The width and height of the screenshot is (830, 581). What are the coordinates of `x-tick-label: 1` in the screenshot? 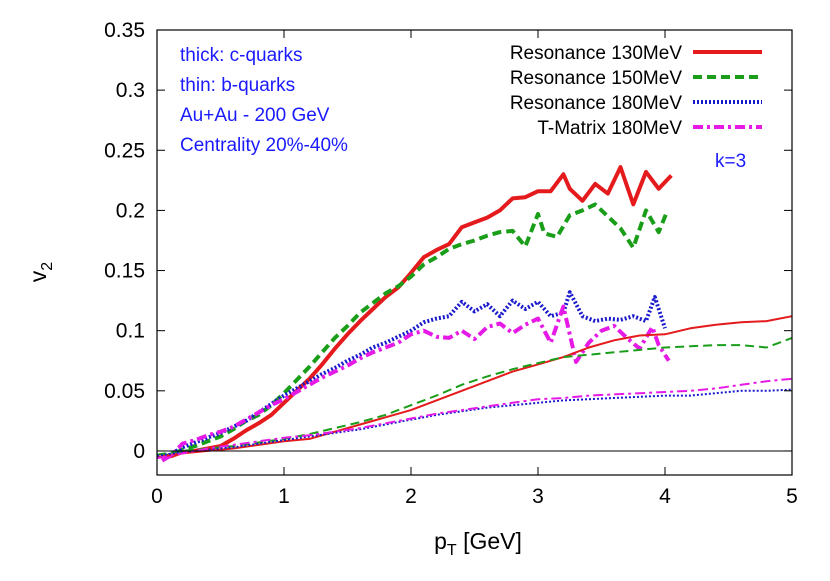 It's located at (284, 496).